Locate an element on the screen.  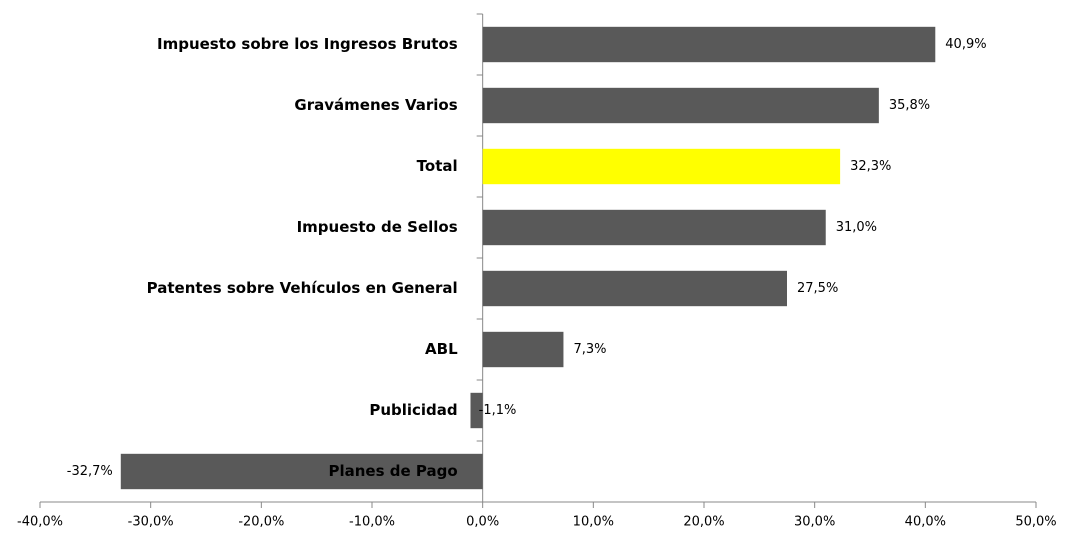
category-label: Impuesto de Sellos is located at coordinates (377, 227).